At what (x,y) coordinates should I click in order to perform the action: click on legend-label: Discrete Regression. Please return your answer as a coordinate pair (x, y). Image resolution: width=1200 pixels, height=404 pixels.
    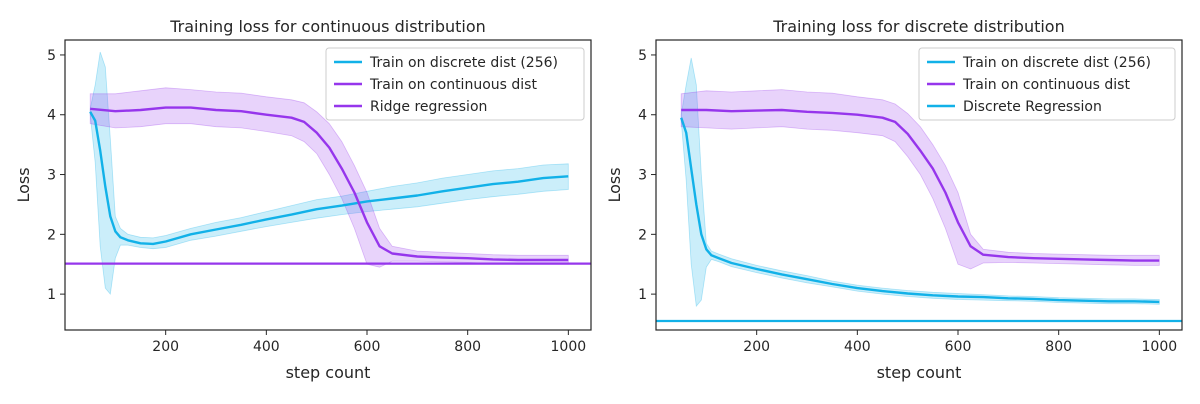
    Looking at the image, I should click on (1032, 107).